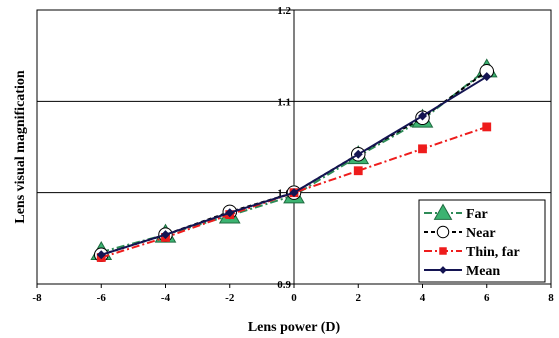  I want to click on x-tick-label: -4, so click(166, 298).